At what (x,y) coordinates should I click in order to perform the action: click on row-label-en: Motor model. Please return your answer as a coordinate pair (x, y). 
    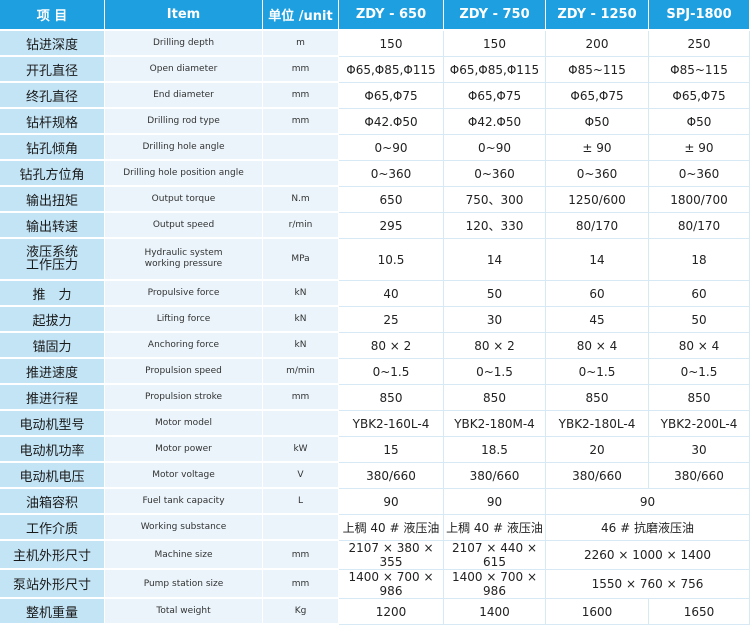
    Looking at the image, I should click on (184, 424).